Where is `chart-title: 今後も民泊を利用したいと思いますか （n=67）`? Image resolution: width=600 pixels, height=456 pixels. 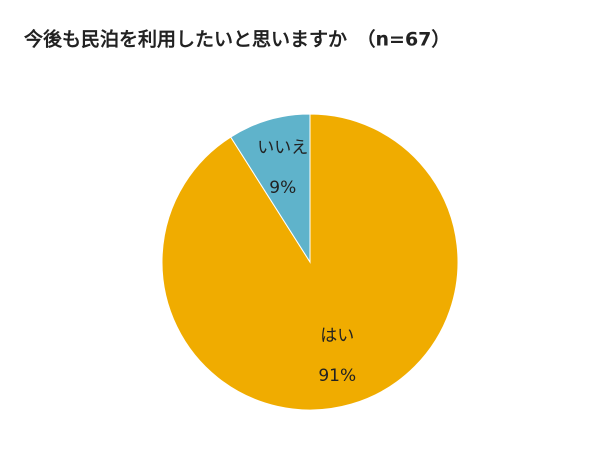 chart-title: 今後も民泊を利用したいと思いますか （n=67） is located at coordinates (236, 39).